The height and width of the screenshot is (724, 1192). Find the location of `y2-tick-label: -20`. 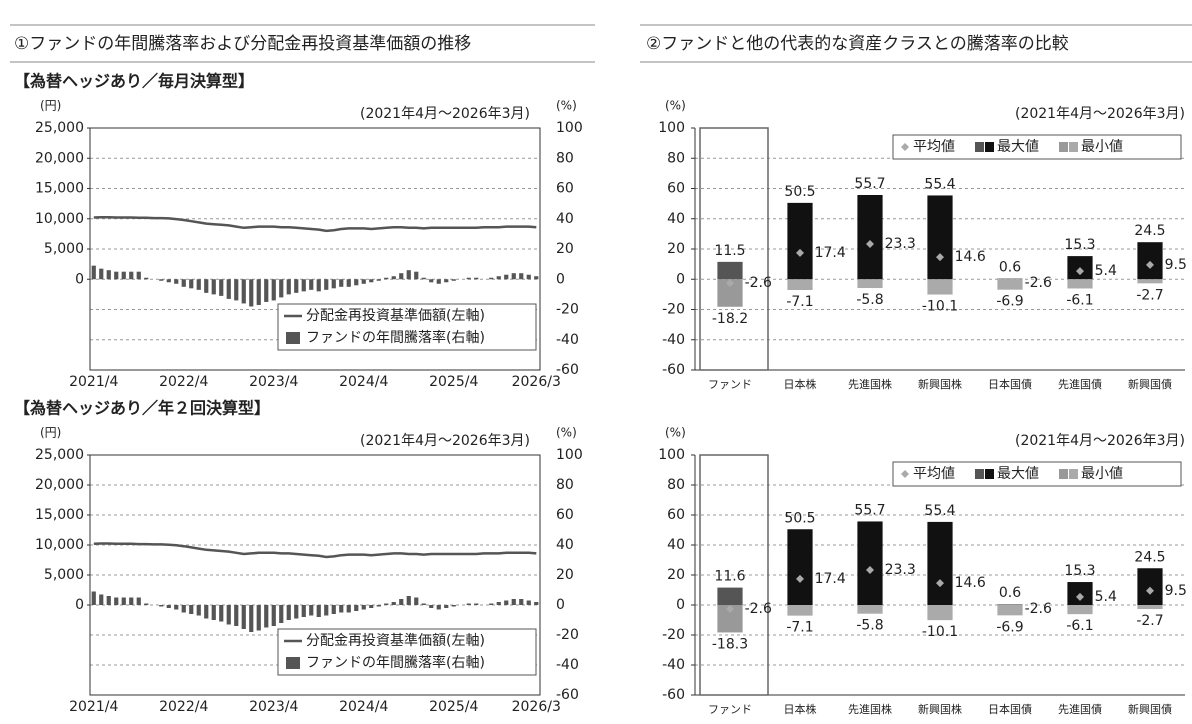

y2-tick-label: -20 is located at coordinates (567, 310).